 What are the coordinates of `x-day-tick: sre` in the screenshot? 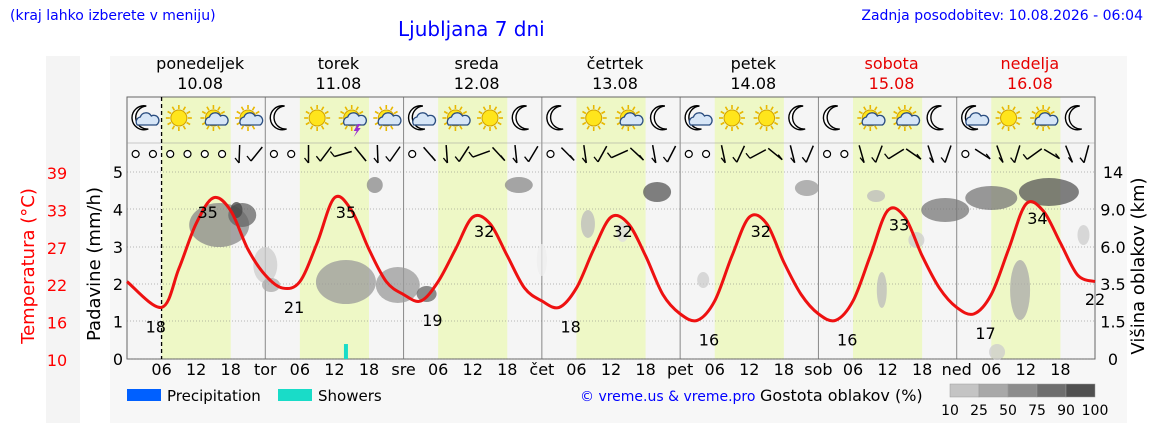 It's located at (403, 369).